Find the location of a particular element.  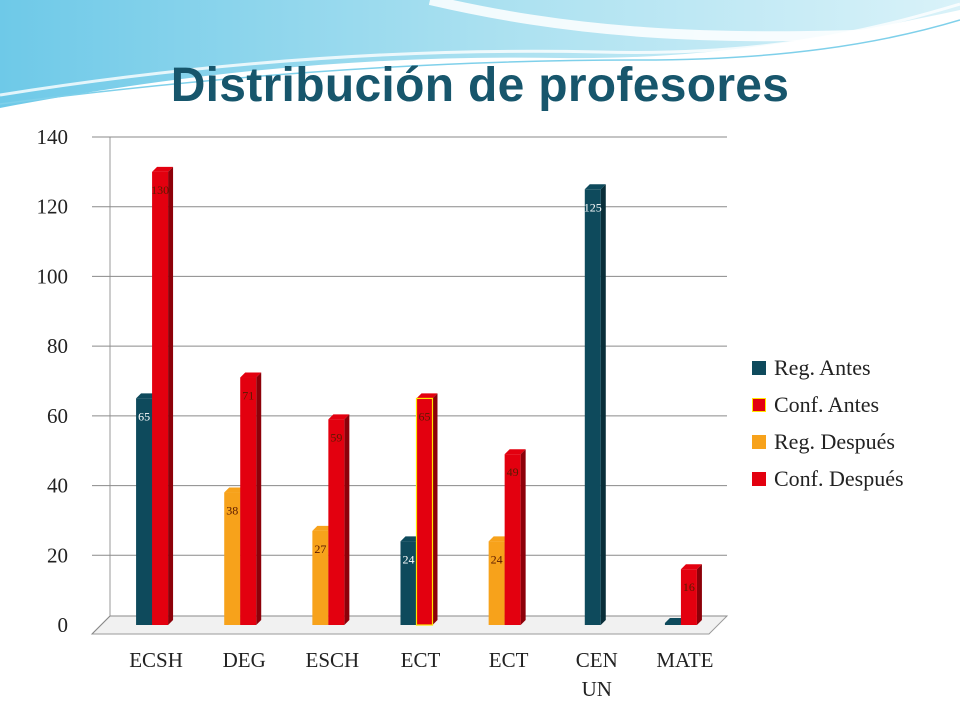

data-label: 49 is located at coordinates (513, 472).